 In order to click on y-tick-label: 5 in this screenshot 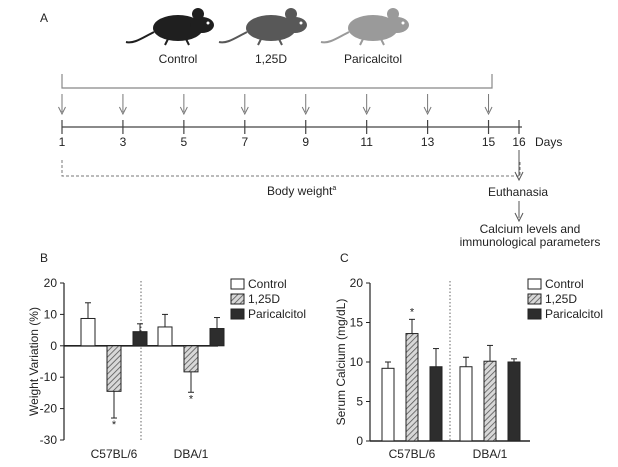, I will do `click(359, 402)`.